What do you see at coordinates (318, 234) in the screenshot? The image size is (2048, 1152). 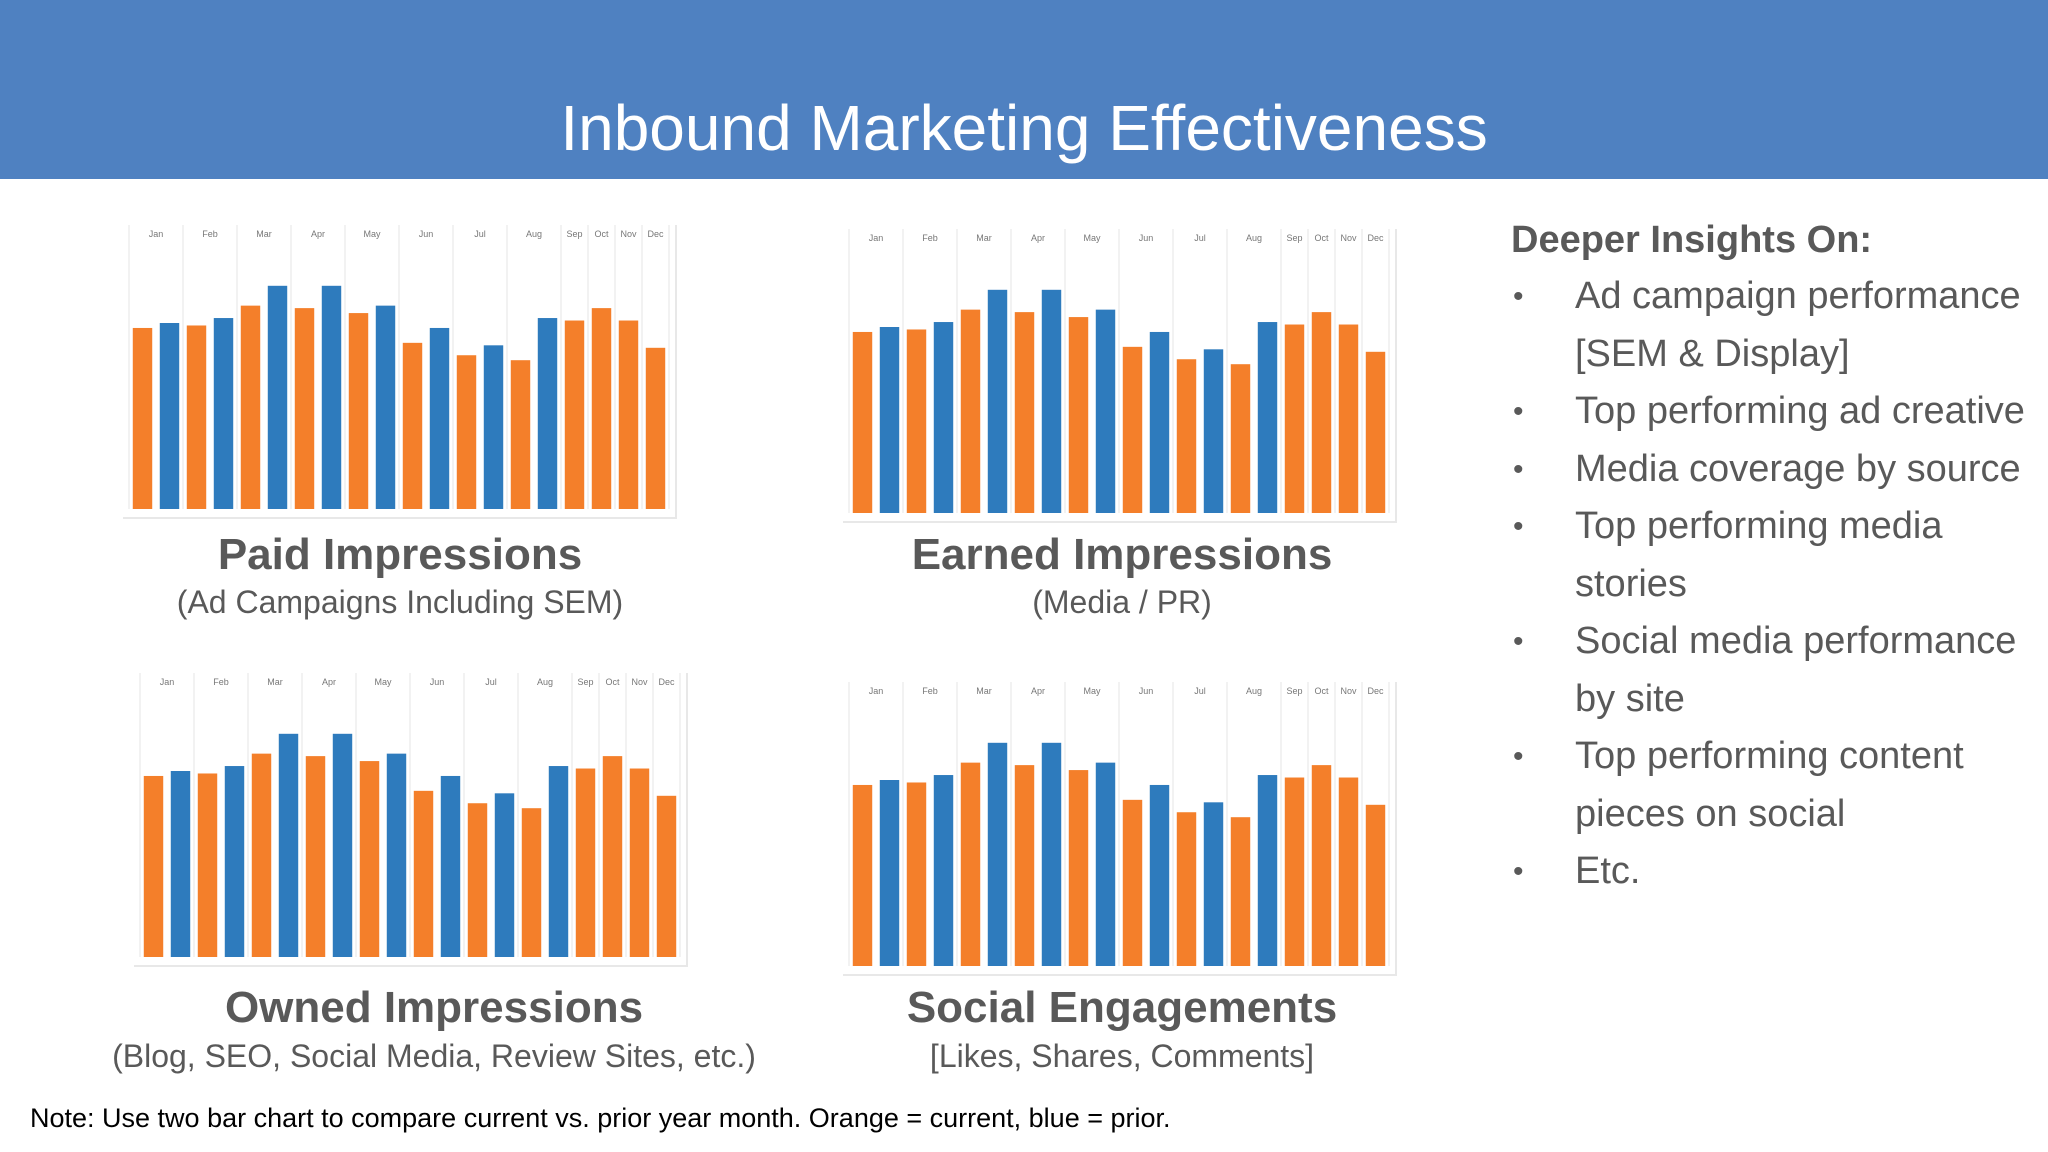 I see `month-tick-label: Apr` at bounding box center [318, 234].